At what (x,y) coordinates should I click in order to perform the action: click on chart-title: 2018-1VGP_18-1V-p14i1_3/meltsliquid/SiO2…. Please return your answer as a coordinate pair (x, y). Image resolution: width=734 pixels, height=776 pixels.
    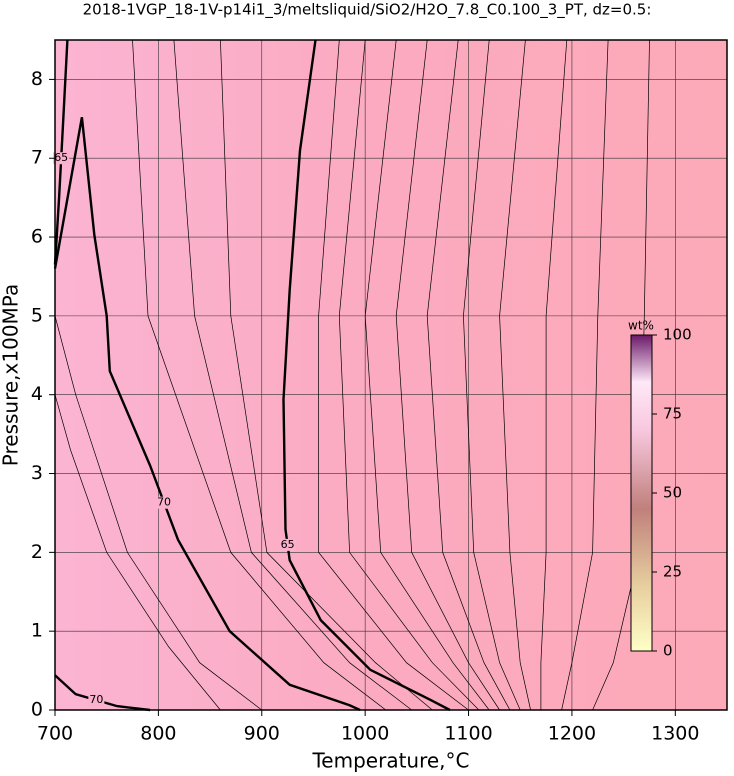
    Looking at the image, I should click on (367, 10).